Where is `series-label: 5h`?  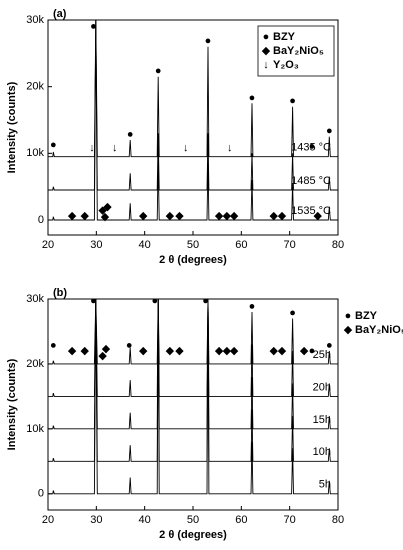 series-label: 5h is located at coordinates (325, 485).